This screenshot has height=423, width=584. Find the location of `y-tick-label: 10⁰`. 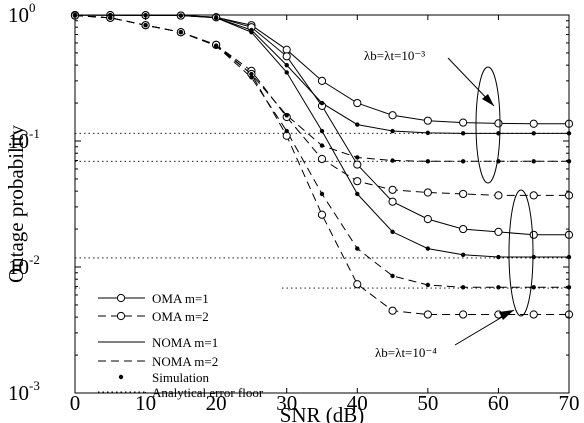

y-tick-label: 10⁰ is located at coordinates (22, 13).